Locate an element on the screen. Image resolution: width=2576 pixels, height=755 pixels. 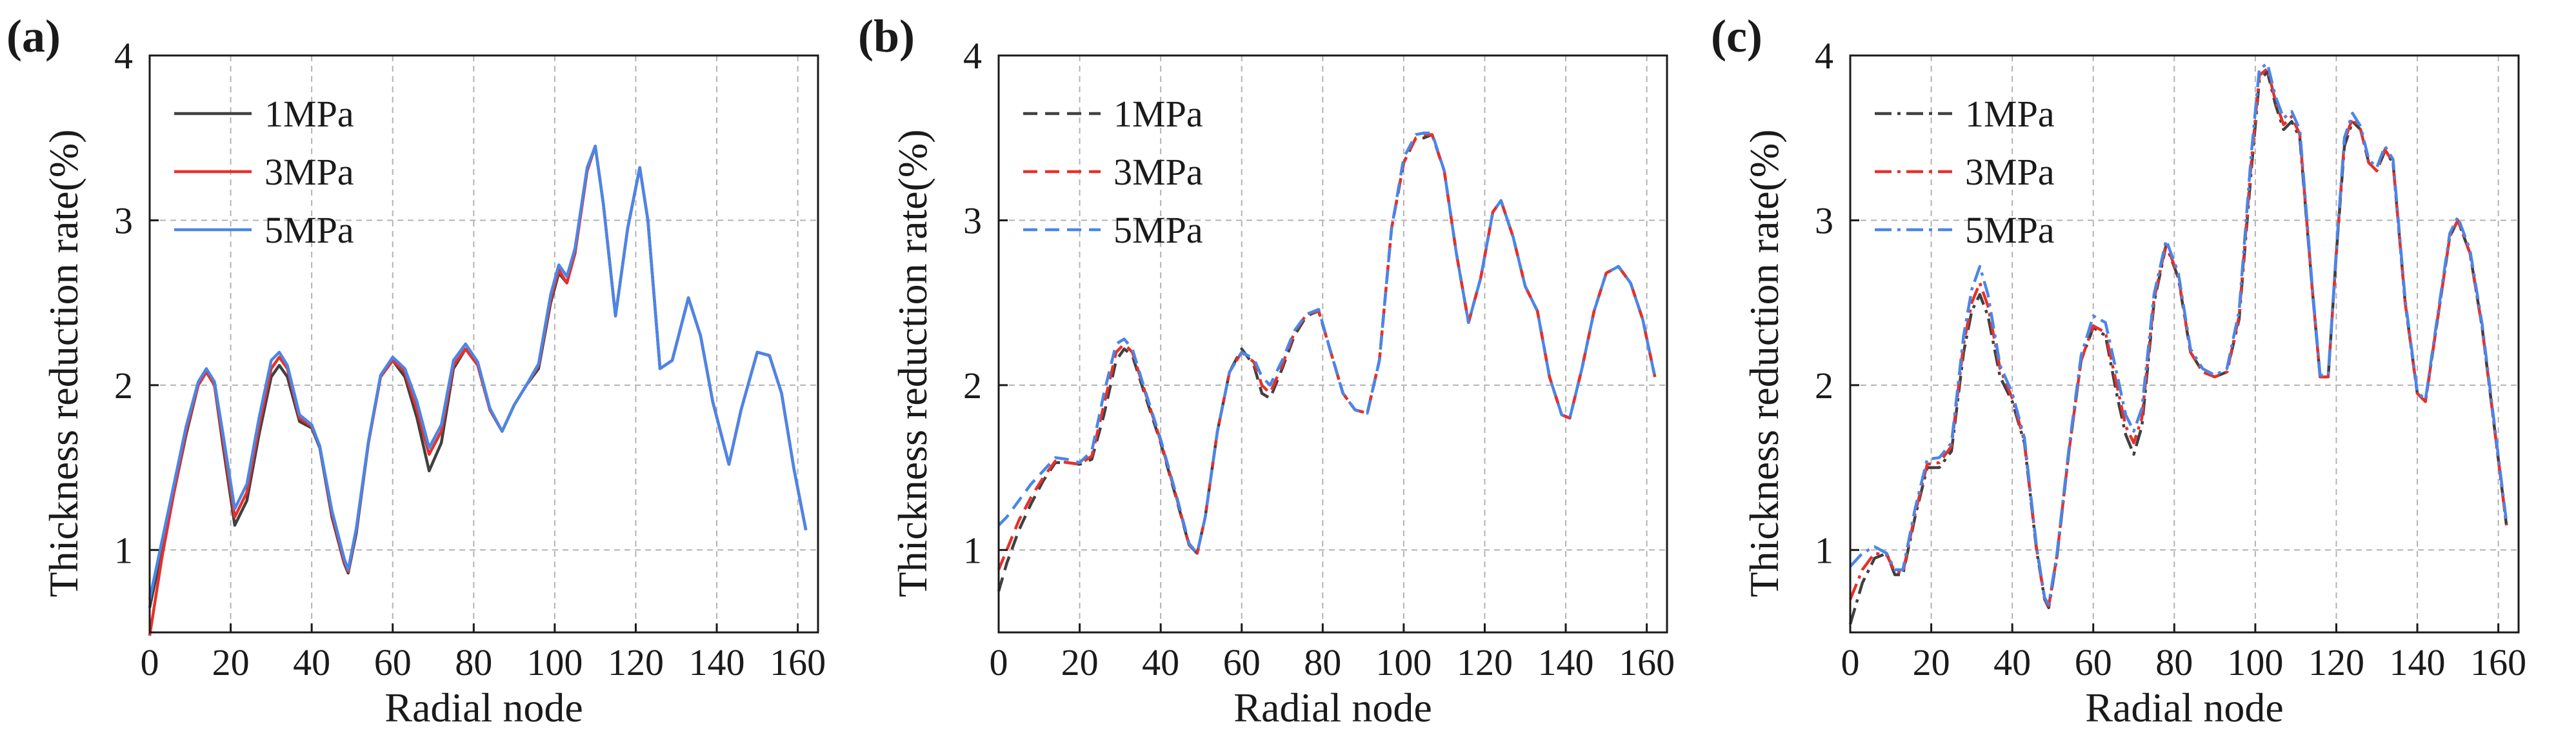
panel-label: (a) is located at coordinates (33, 36).